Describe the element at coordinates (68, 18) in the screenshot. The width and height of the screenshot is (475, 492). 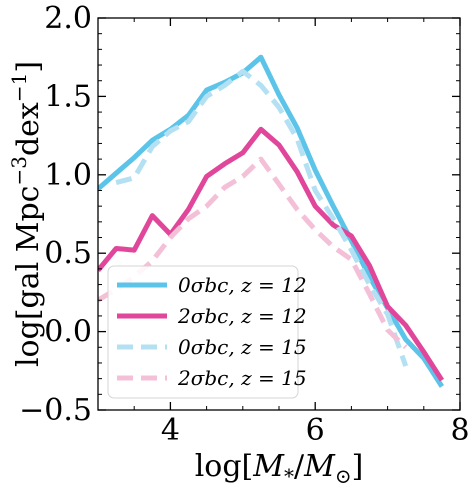
I see `y-tick-label: 2.0` at that location.